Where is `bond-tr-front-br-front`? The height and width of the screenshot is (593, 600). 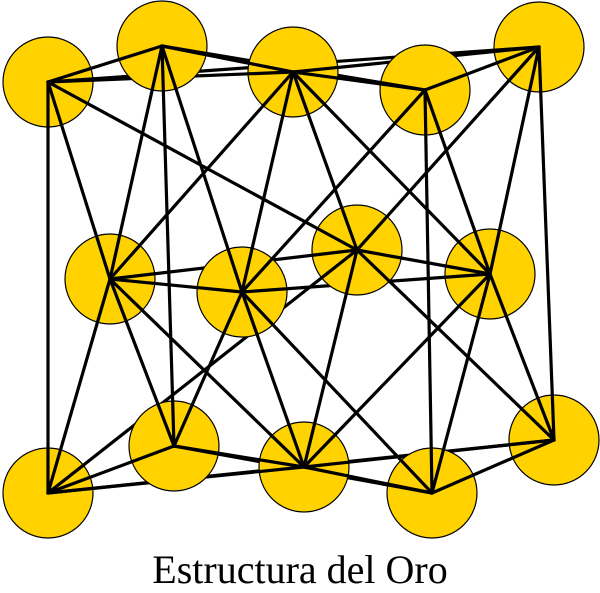 bond-tr-front-br-front is located at coordinates (428, 291).